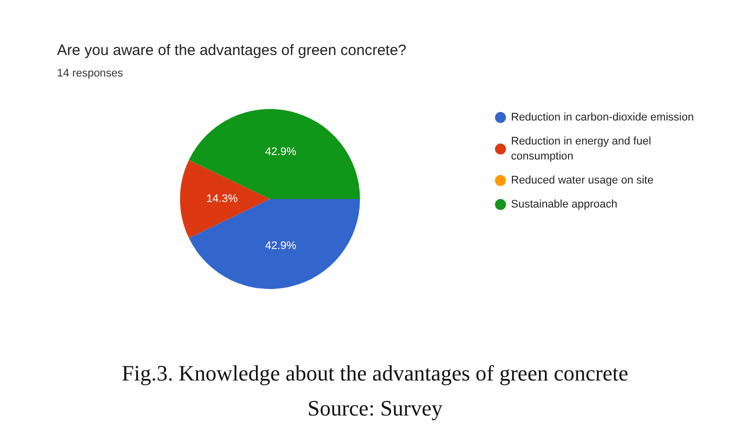 This screenshot has height=427, width=750. Describe the element at coordinates (564, 204) in the screenshot. I see `legend-label: Sustainable approach` at that location.